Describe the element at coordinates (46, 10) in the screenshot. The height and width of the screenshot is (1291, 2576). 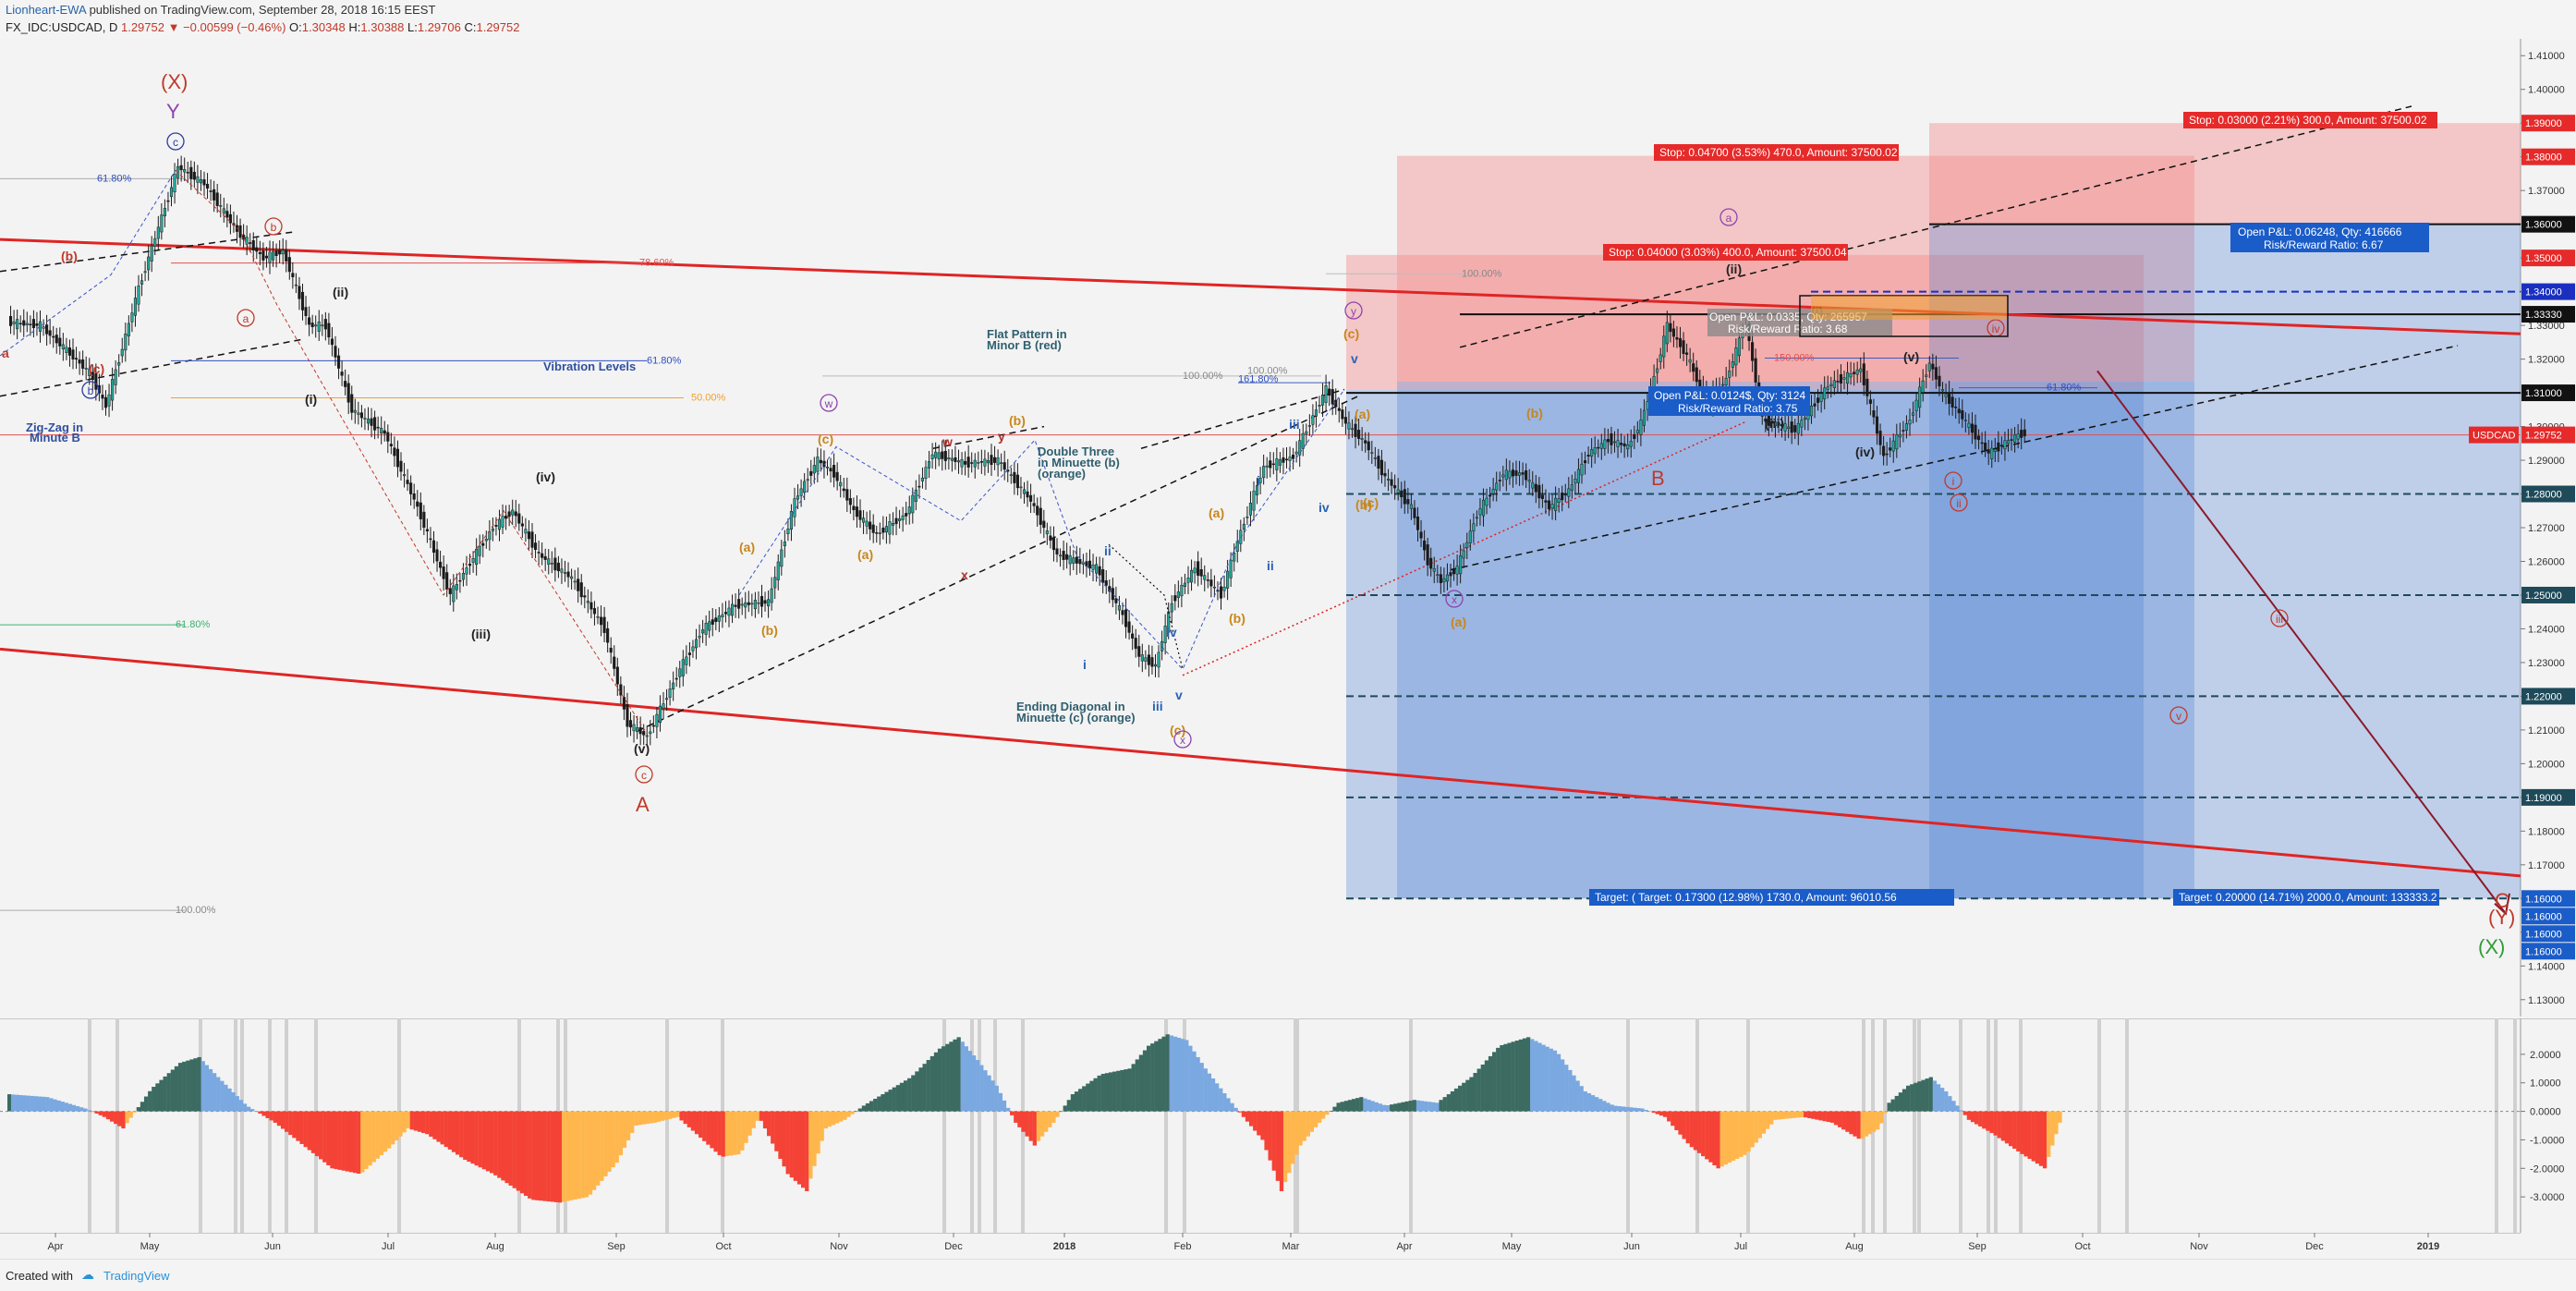
I see `author-link: Lionheart-EWA` at that location.